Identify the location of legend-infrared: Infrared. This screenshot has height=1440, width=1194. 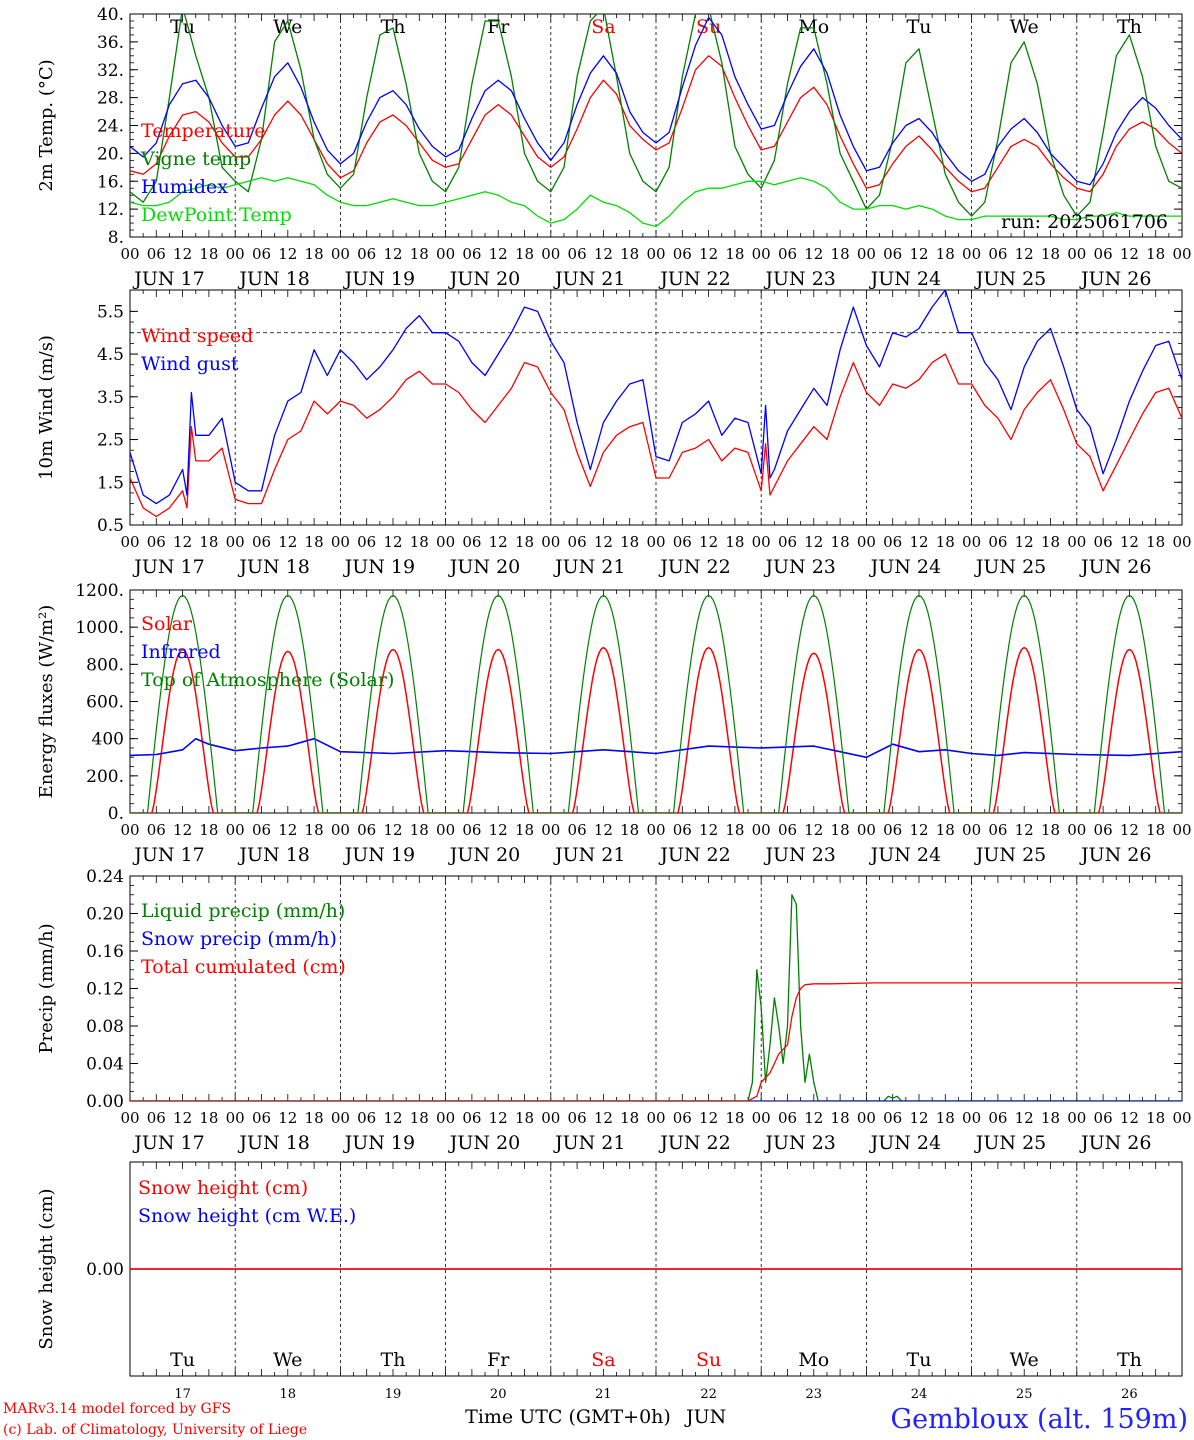
(181, 652).